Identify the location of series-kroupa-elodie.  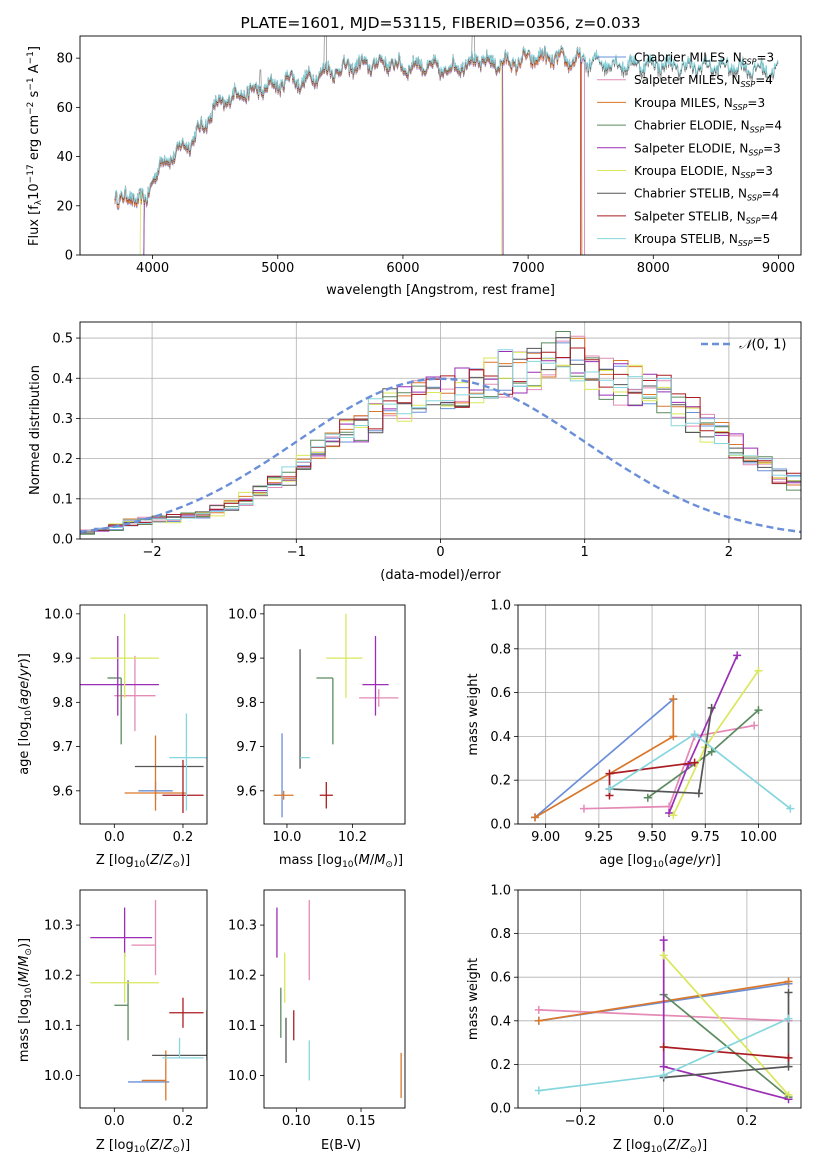
(726, 1025).